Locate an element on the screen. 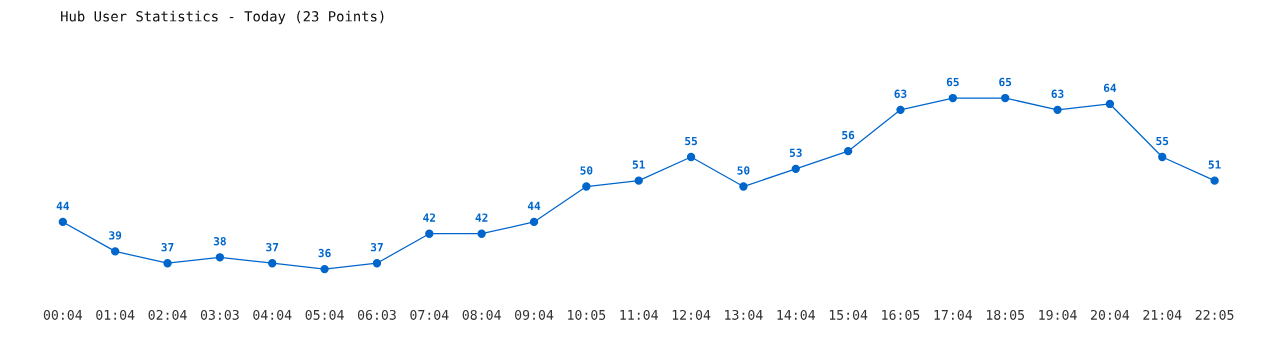  data-label: 56 is located at coordinates (848, 135).